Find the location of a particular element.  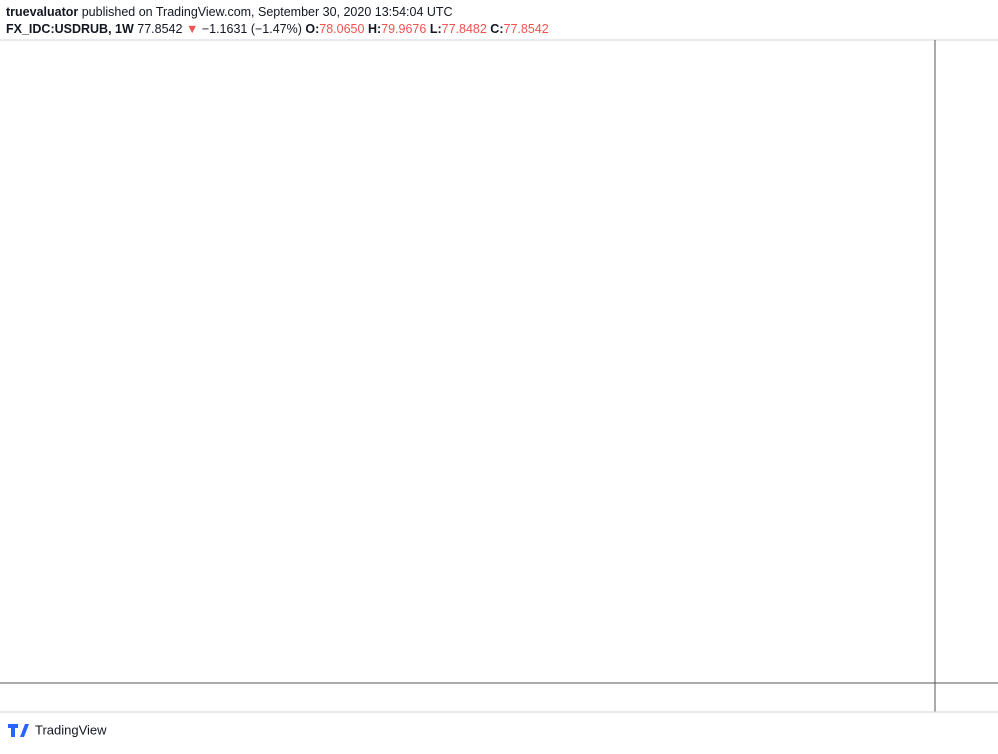

logo is located at coordinates (18, 730).